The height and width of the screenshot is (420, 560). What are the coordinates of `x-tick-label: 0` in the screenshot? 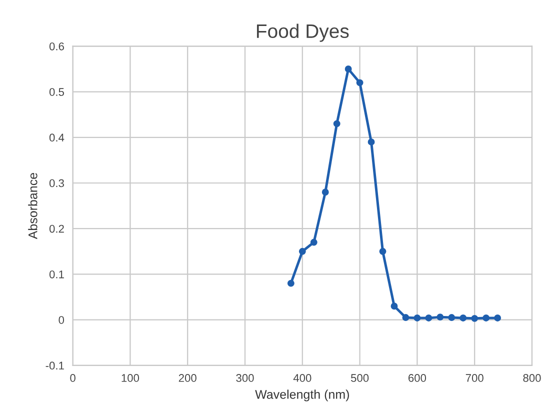 It's located at (73, 378).